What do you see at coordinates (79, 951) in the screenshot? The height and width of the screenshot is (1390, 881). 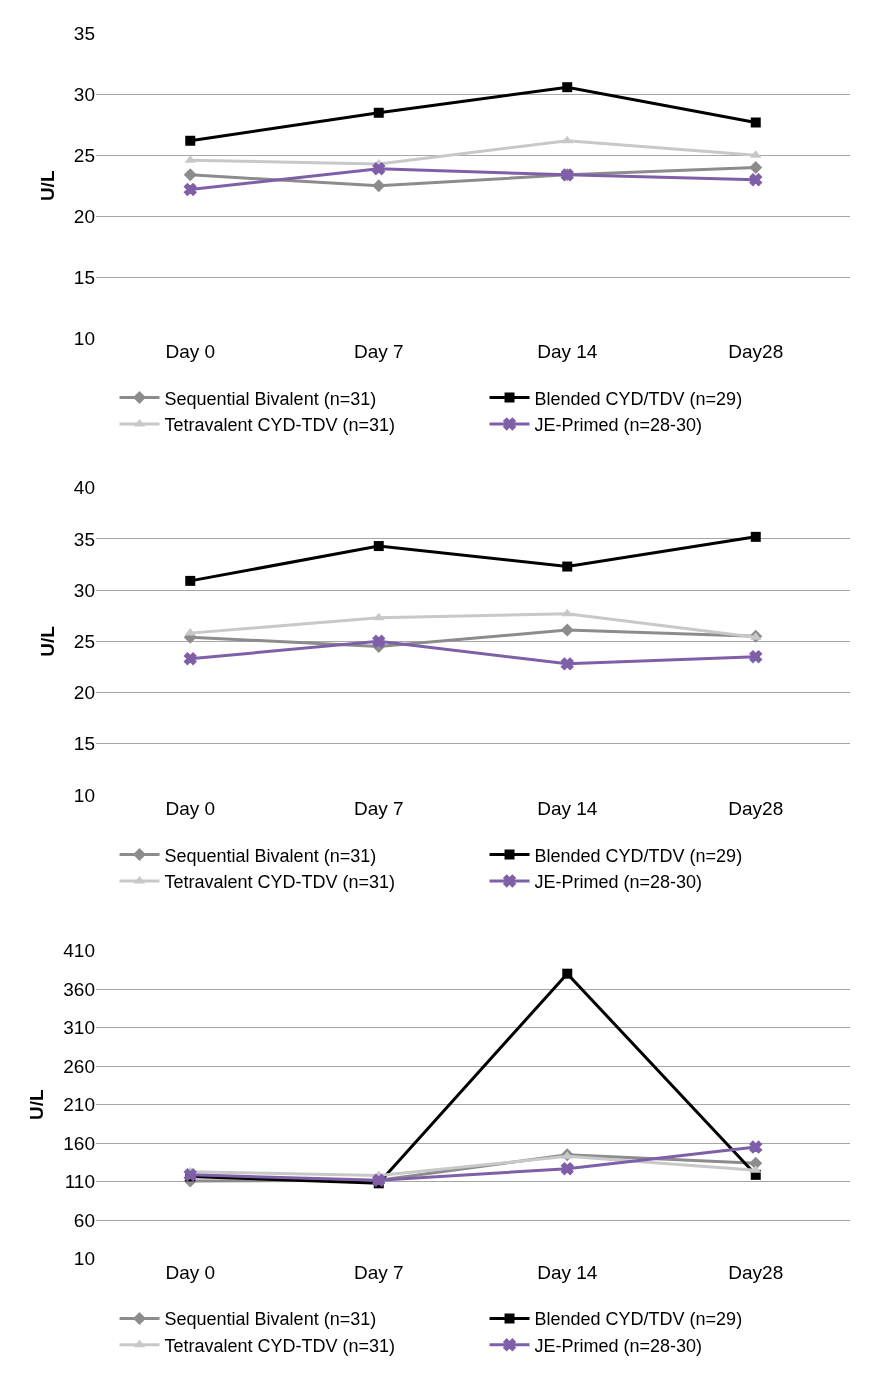 I see `y-tick-label: 410` at bounding box center [79, 951].